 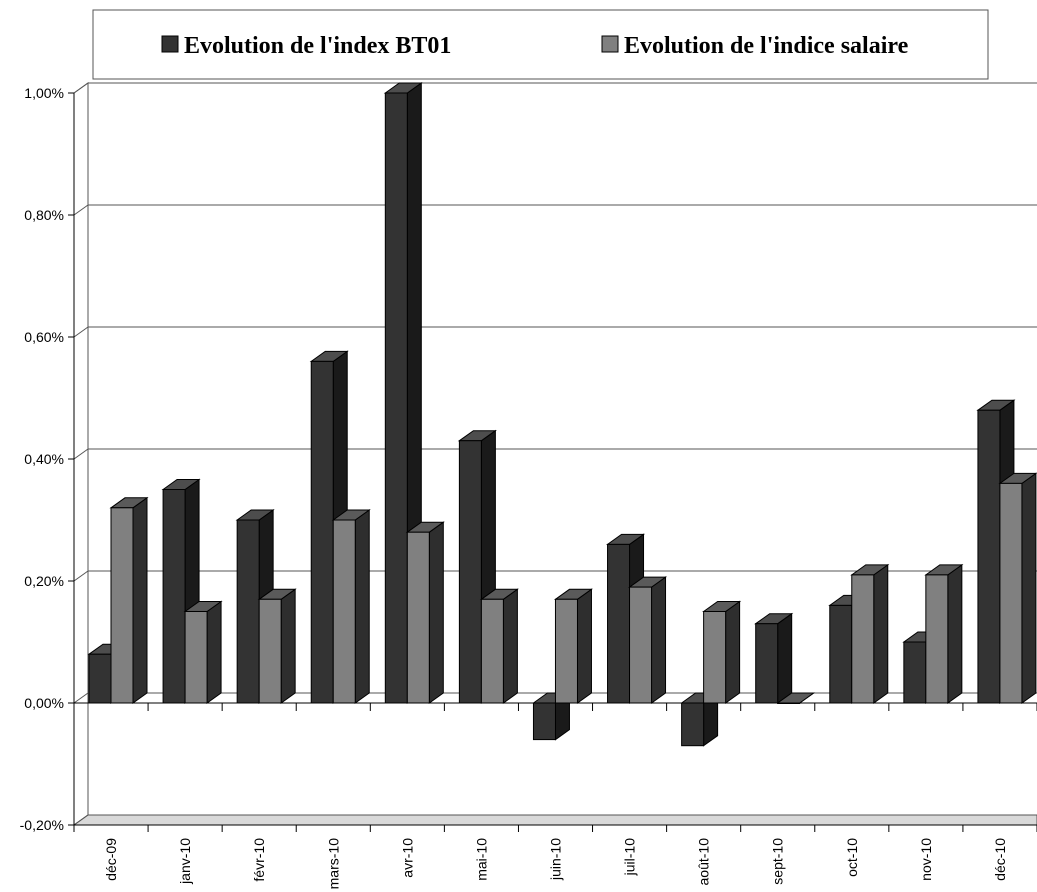 I want to click on x-tick-label: mai-10, so click(x=481, y=859).